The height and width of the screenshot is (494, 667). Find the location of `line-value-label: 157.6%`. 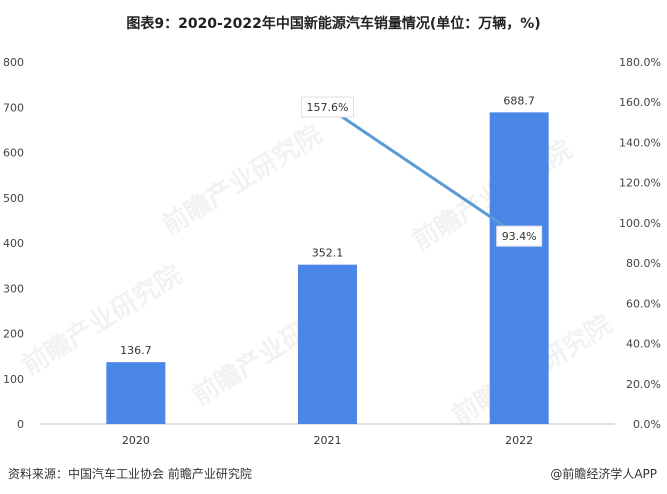

line-value-label: 157.6% is located at coordinates (328, 107).